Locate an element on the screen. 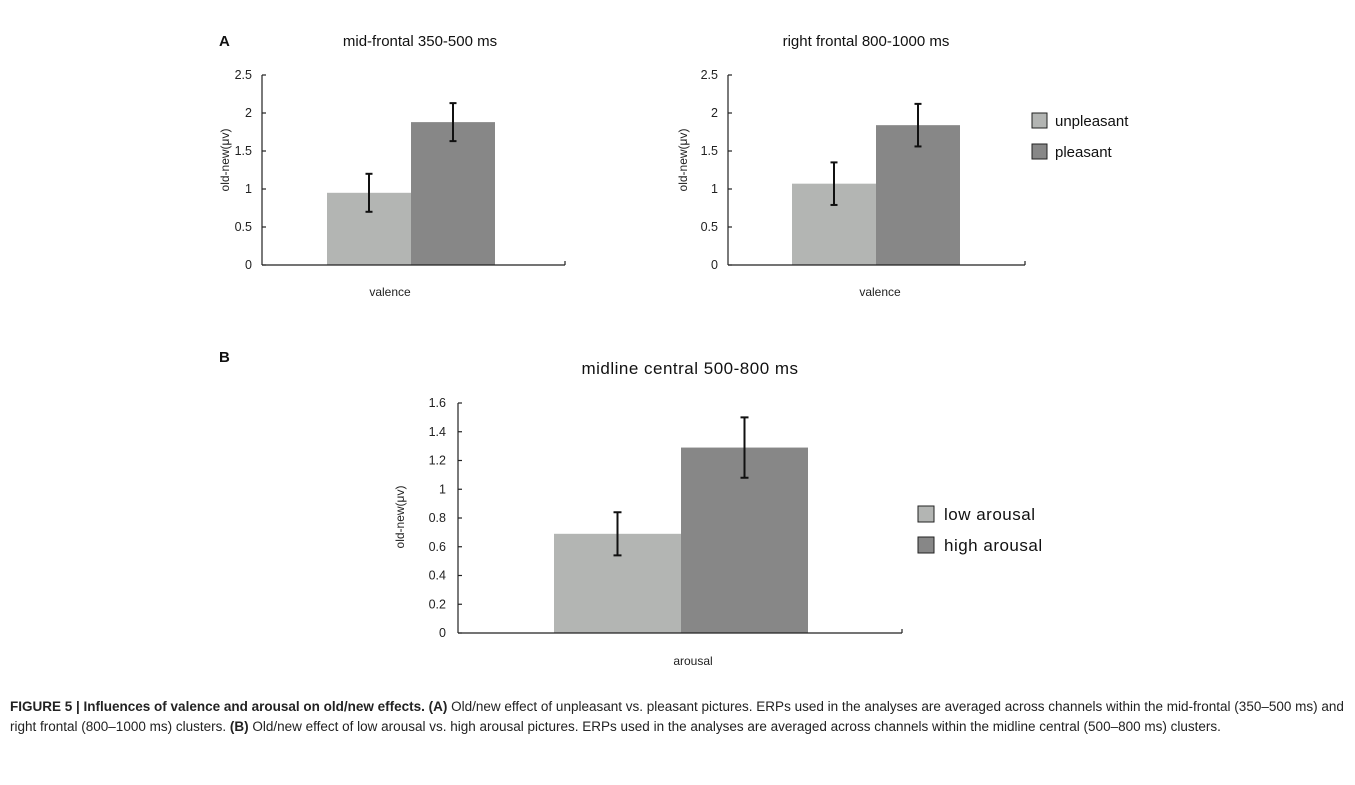 Image resolution: width=1355 pixels, height=785 pixels. y-tick-label: 0.2 is located at coordinates (437, 604).